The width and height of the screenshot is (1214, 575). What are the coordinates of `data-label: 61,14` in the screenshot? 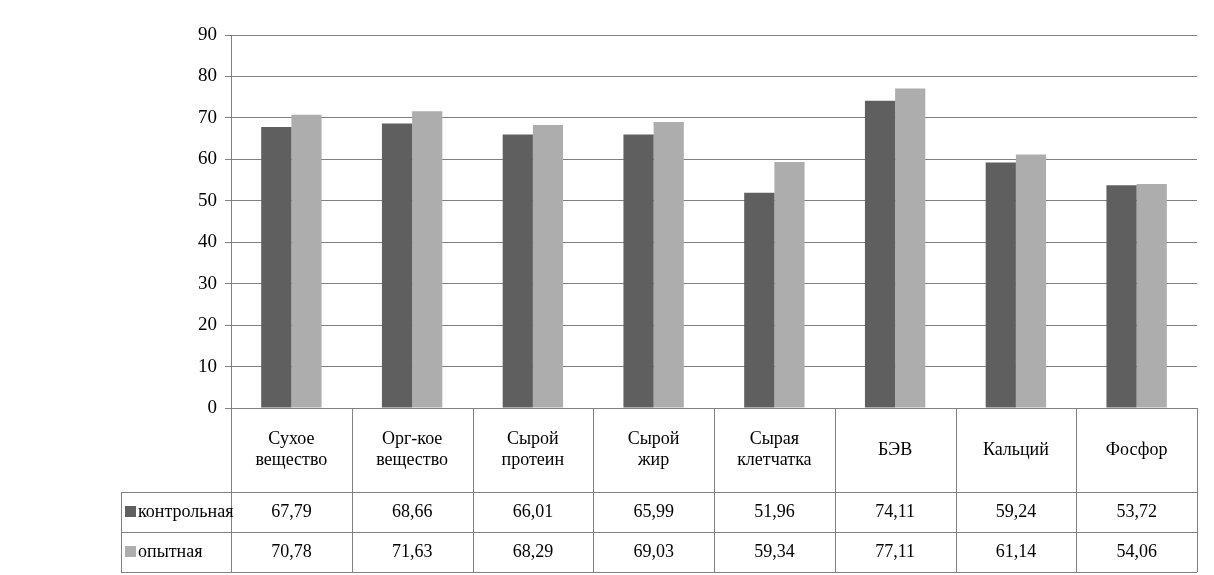 It's located at (1016, 550).